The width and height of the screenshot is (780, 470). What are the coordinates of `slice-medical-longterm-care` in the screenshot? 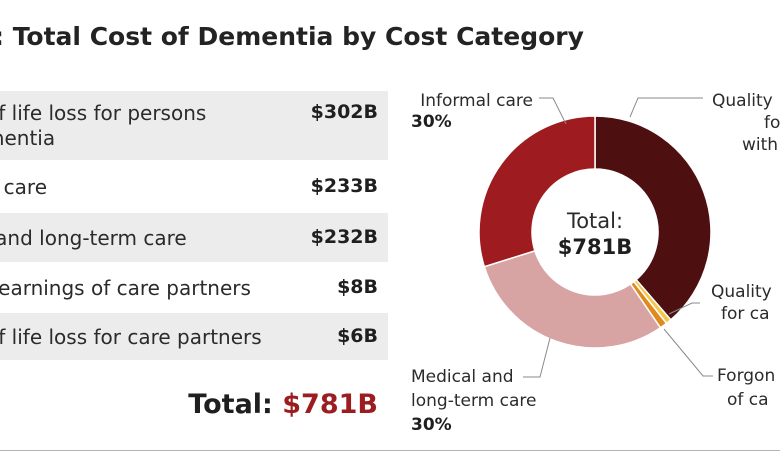 It's located at (572, 299).